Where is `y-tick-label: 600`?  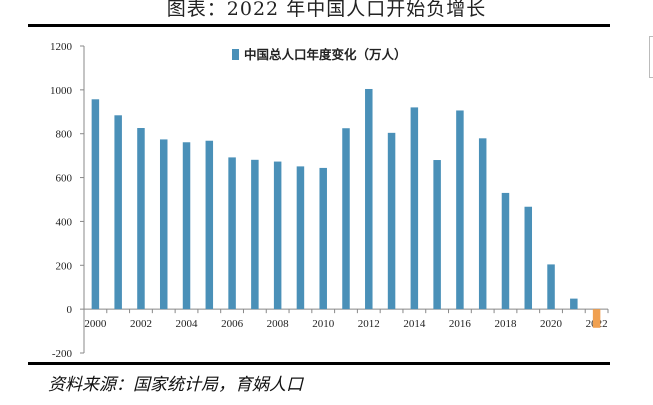 y-tick-label: 600 is located at coordinates (64, 179).